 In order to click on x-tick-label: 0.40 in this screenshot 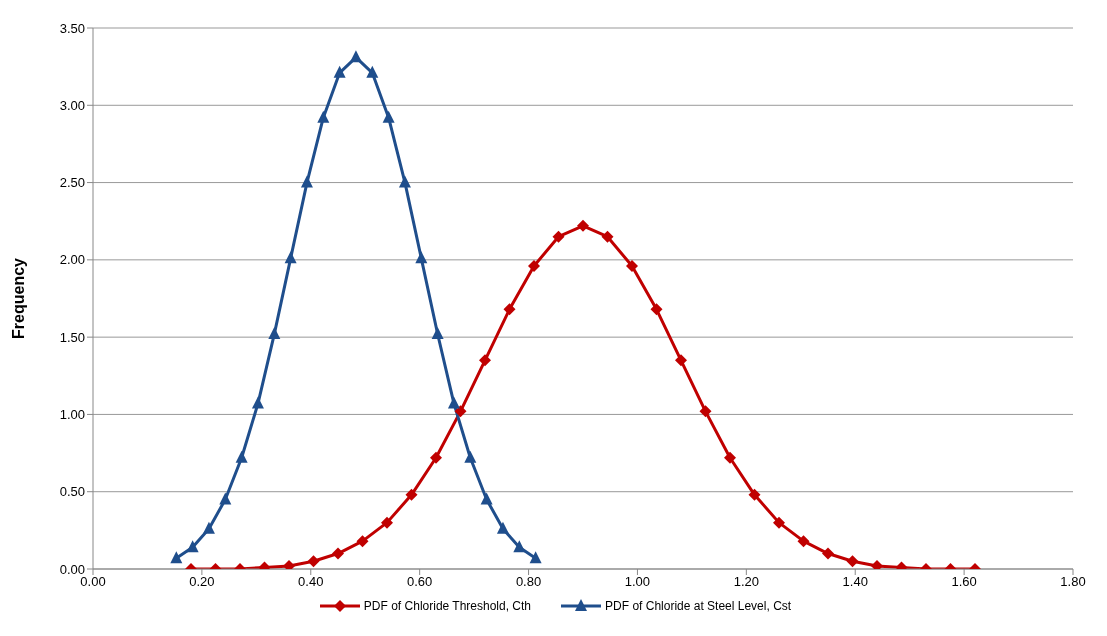, I will do `click(311, 582)`.